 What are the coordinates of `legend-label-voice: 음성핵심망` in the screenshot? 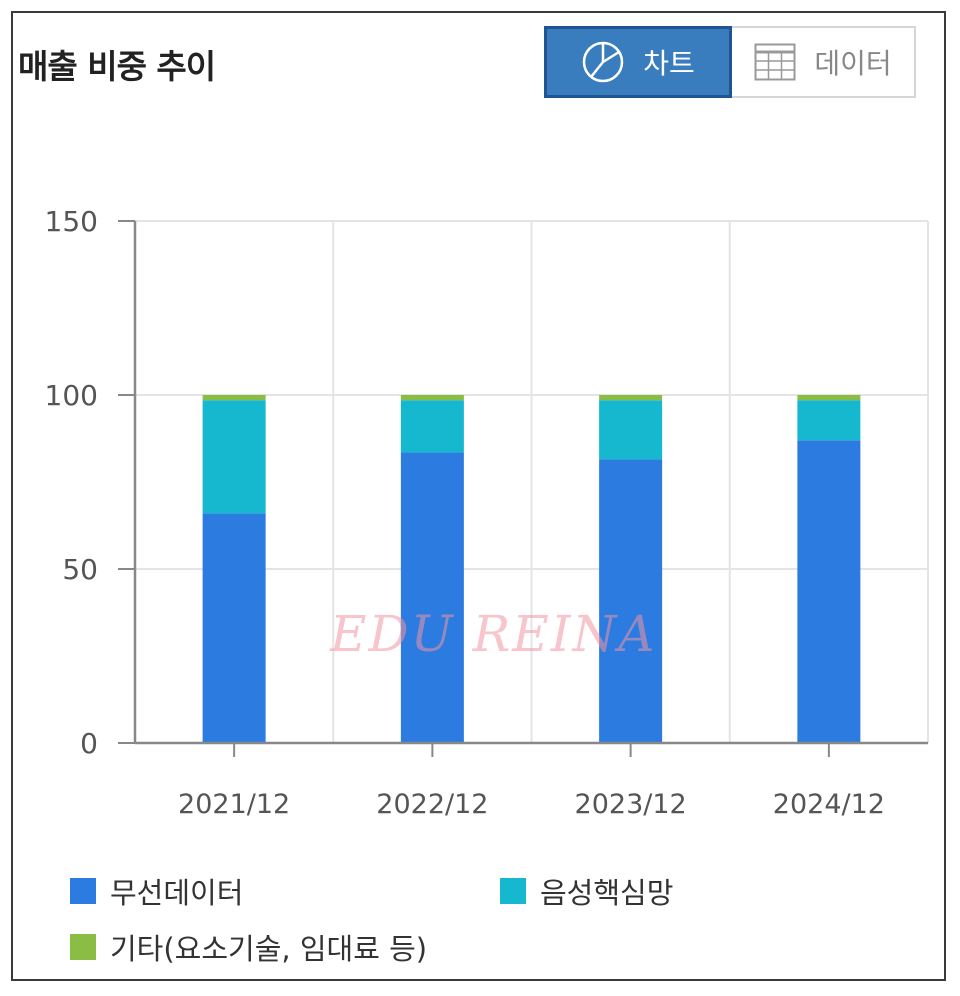 It's located at (607, 893).